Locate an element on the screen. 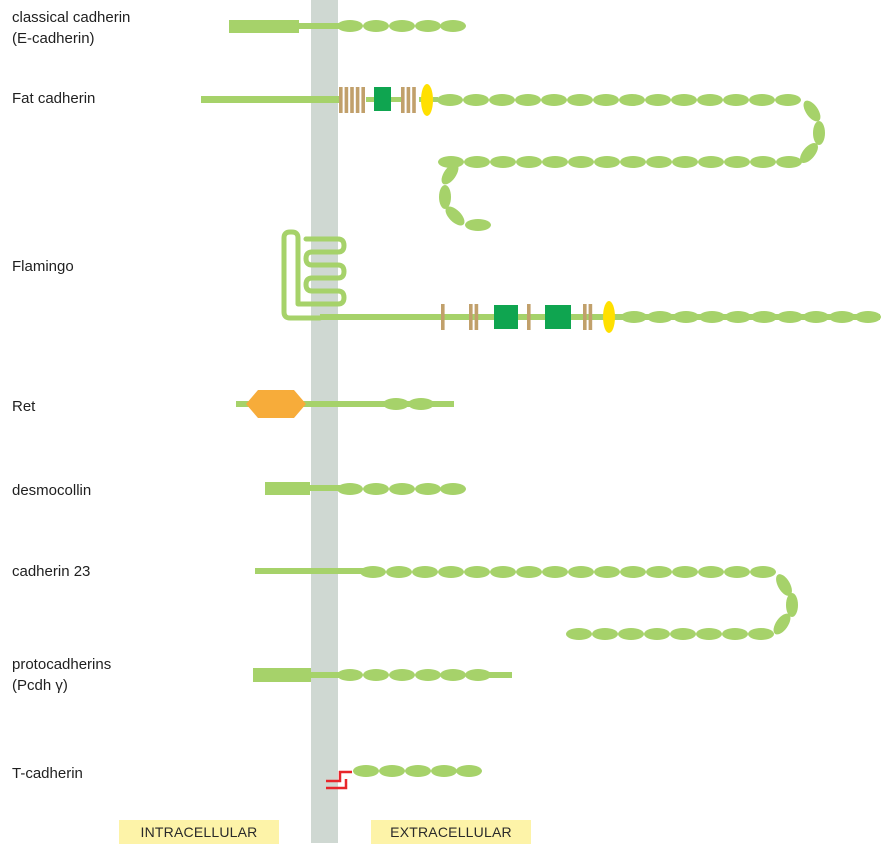 The width and height of the screenshot is (893, 861). gpi-anchor-lower is located at coordinates (337, 784).